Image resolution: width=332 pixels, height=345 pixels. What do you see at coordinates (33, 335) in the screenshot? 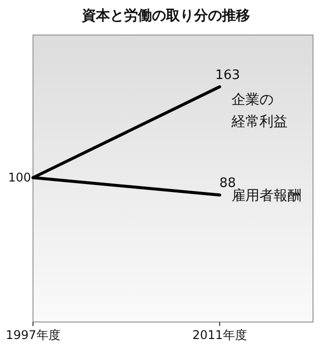
I see `x-tick-label: 1997年度` at bounding box center [33, 335].